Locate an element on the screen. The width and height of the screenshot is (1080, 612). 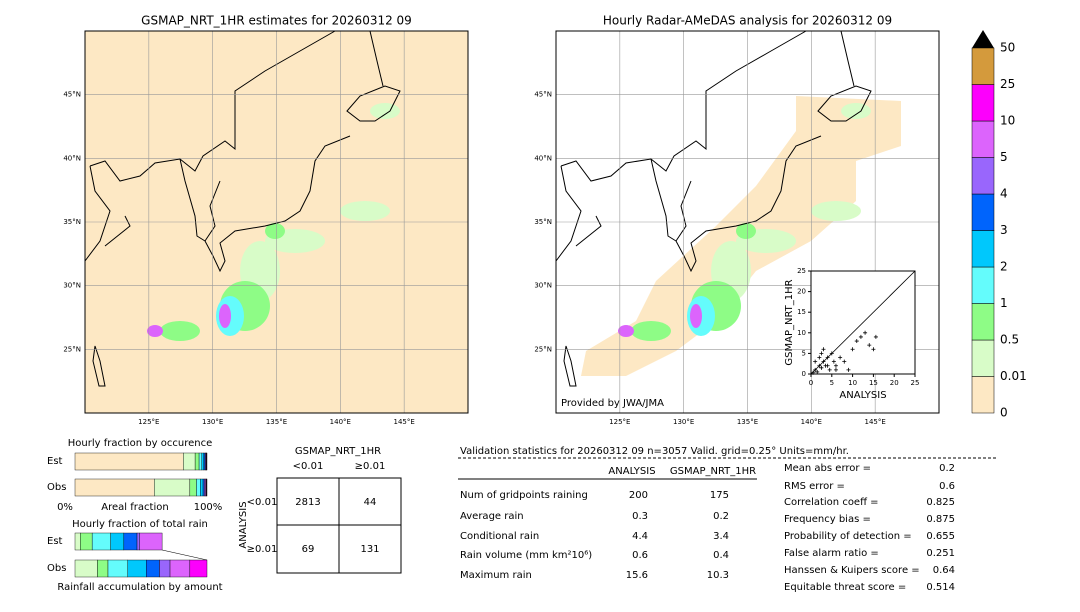
stat-label: Average rain is located at coordinates (492, 516).